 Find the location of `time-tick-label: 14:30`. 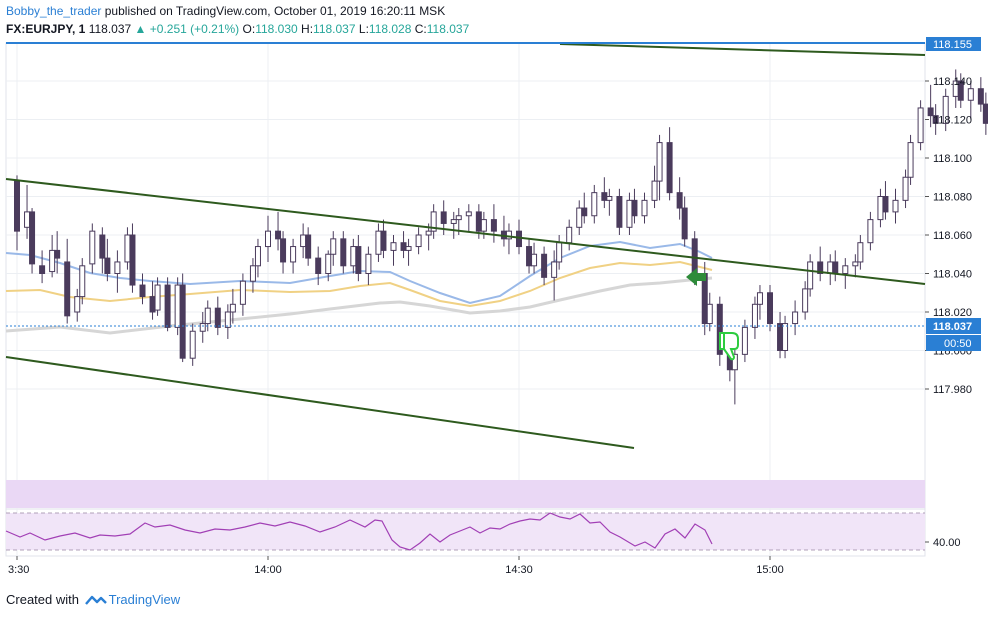

time-tick-label: 14:30 is located at coordinates (519, 570).